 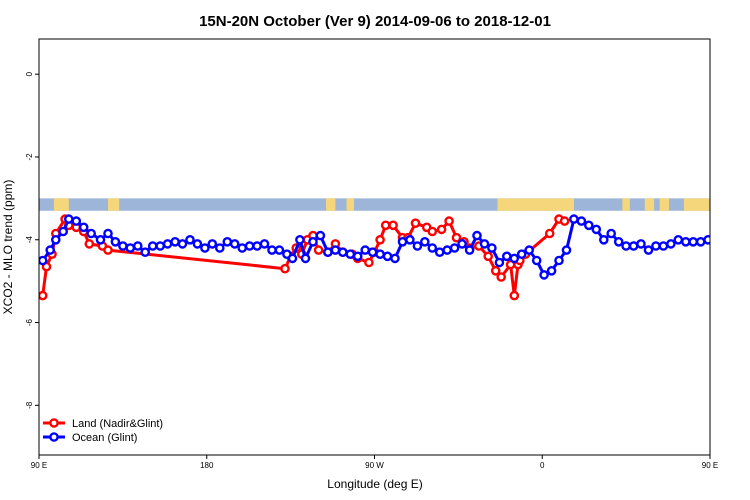 What do you see at coordinates (374, 247) in the screenshot?
I see `series-ocean` at bounding box center [374, 247].